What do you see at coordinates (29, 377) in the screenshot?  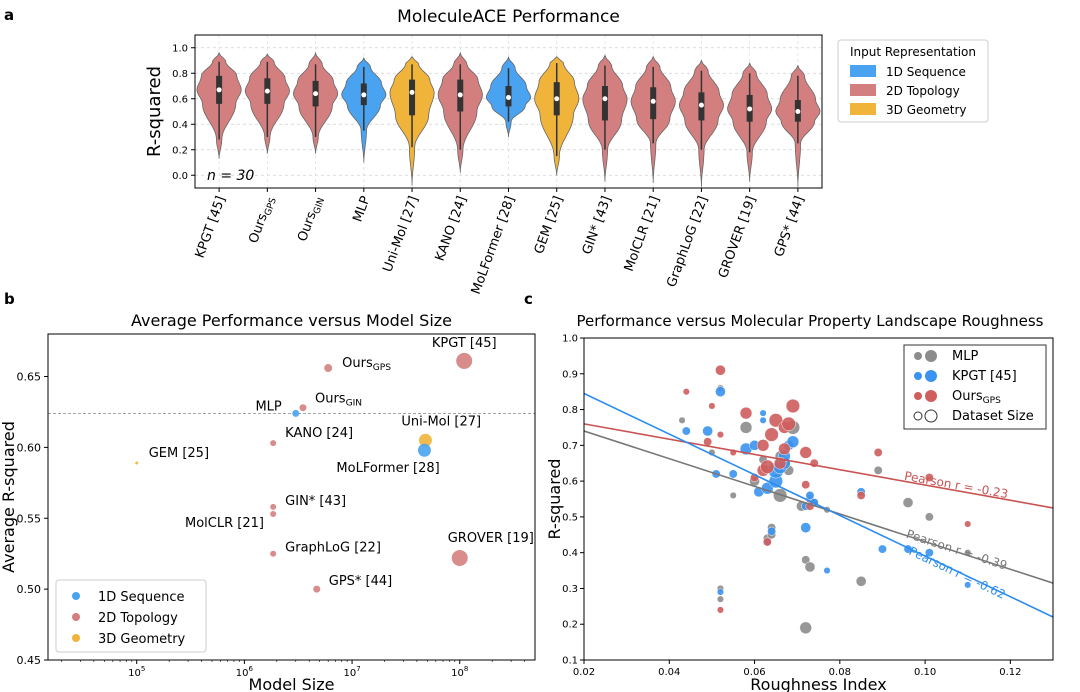 I see `chart-b-ytick-label: 0.65` at bounding box center [29, 377].